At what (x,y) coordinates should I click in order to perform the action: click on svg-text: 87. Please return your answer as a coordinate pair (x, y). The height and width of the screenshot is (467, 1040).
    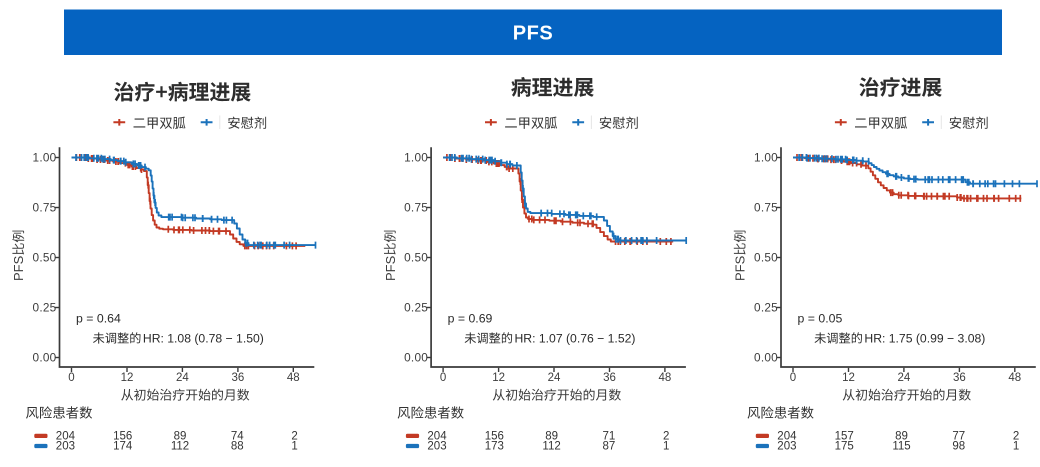
    Looking at the image, I should click on (609, 447).